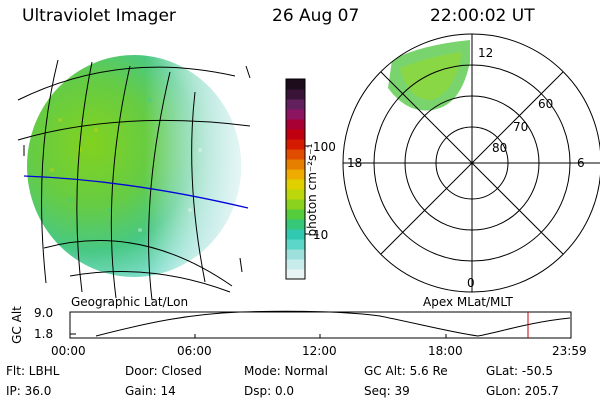  Describe the element at coordinates (431, 76) in the screenshot. I see `polar-emission-core` at that location.